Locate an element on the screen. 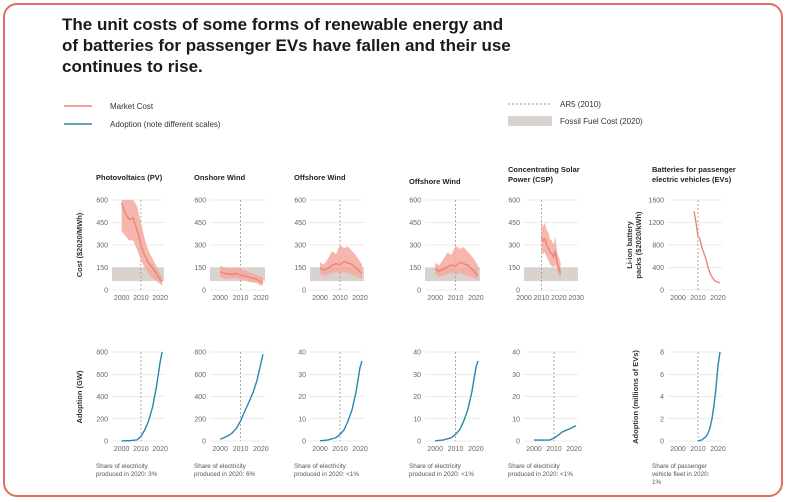 This screenshot has width=788, height=502. y-tick-label: 6 is located at coordinates (662, 375).